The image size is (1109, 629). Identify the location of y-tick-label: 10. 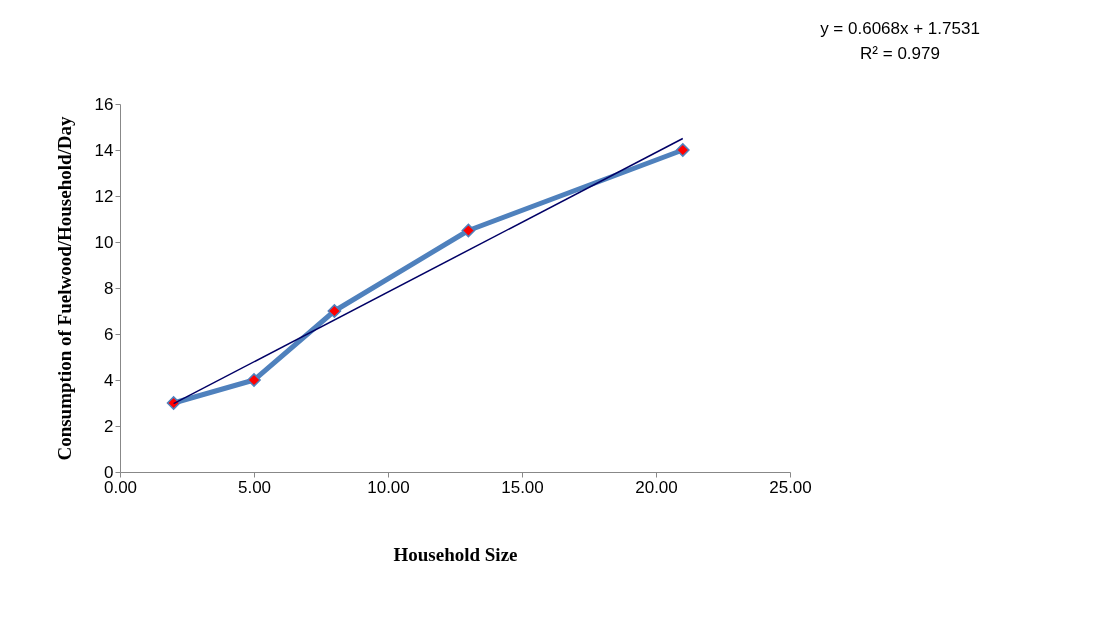
(104, 242).